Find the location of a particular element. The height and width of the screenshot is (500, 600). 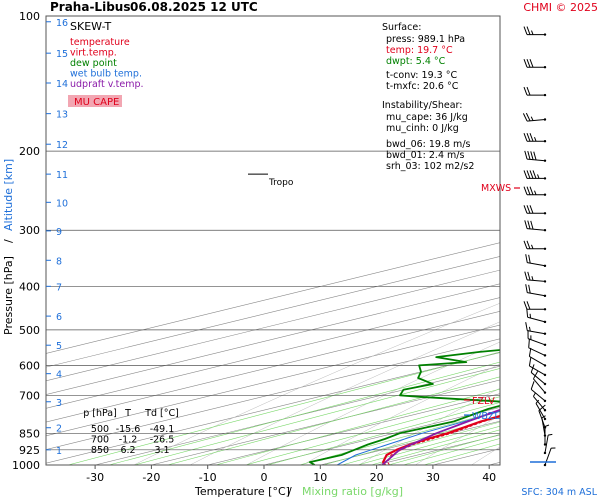

station-title: Praha-Libus is located at coordinates (90, 7).